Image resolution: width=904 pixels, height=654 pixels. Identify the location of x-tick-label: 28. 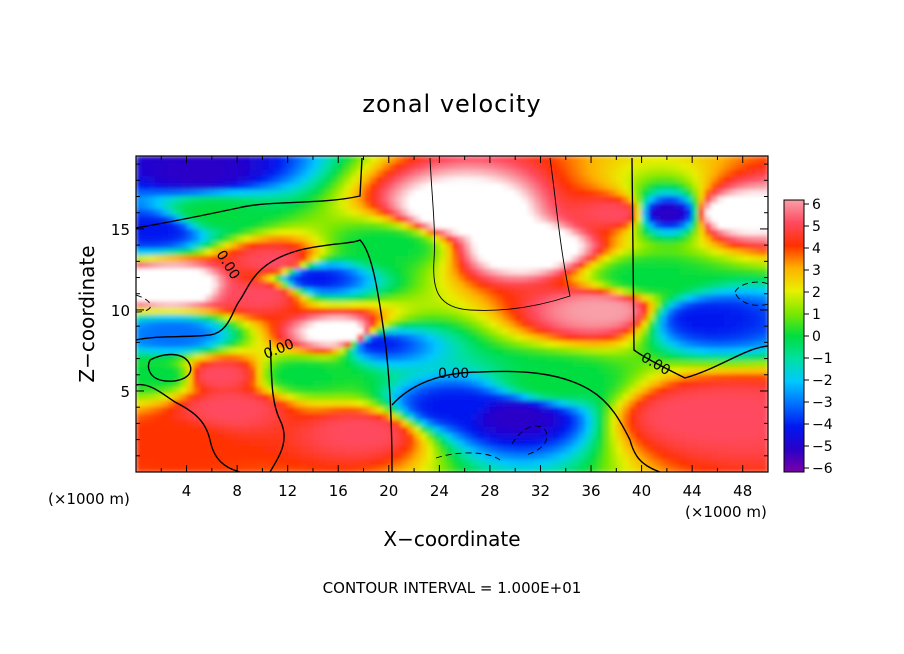
(489, 491).